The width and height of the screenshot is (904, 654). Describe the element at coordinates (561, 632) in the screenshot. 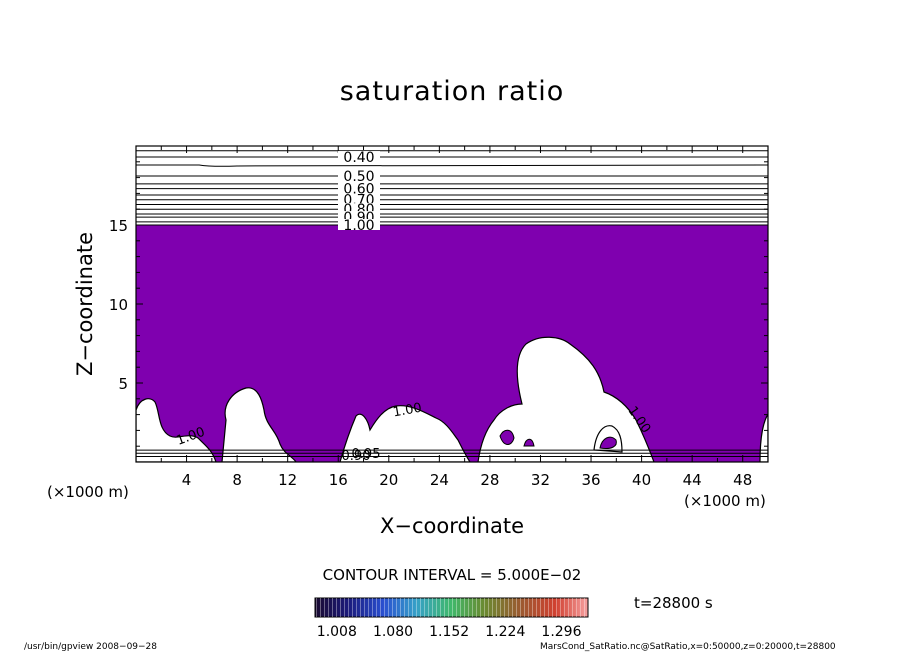

I see `colorbar-tick-label: 1.296` at that location.